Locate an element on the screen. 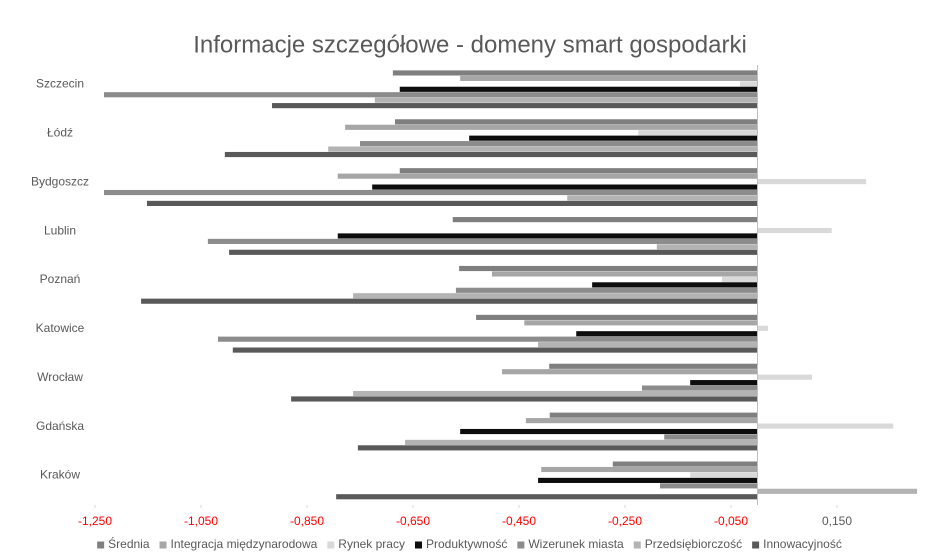 The image size is (939, 554). x-tick-label: -0,250 is located at coordinates (625, 521).